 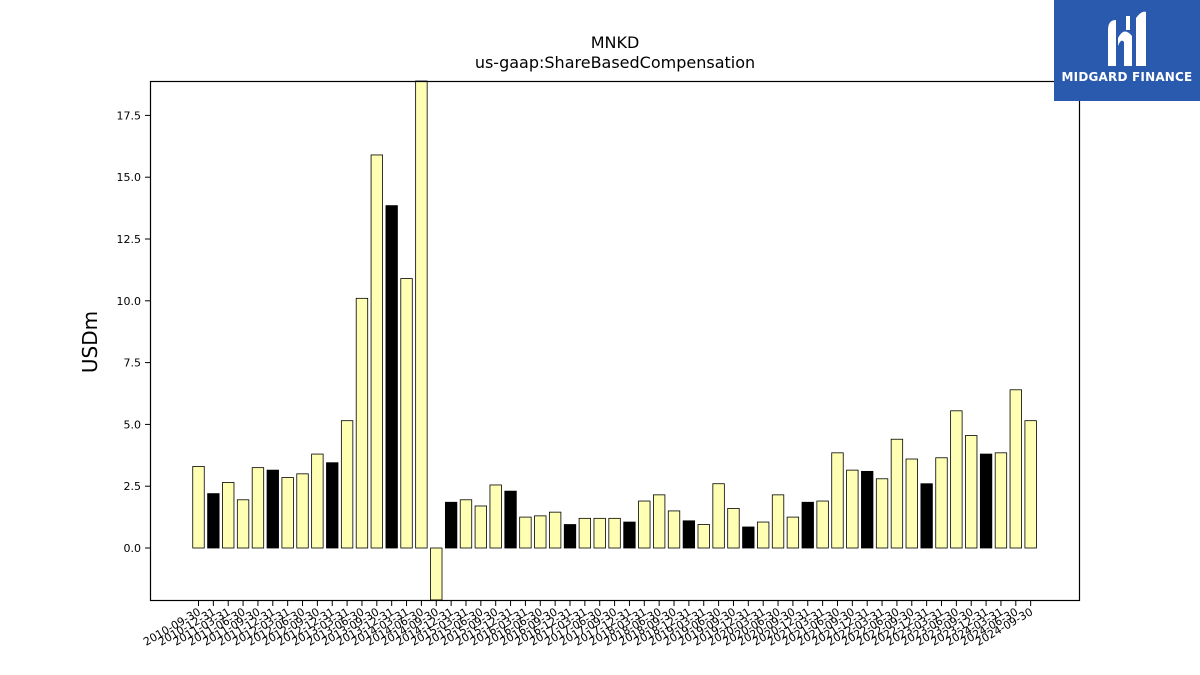 I want to click on y-tick-label: 15.0, so click(x=129, y=177).